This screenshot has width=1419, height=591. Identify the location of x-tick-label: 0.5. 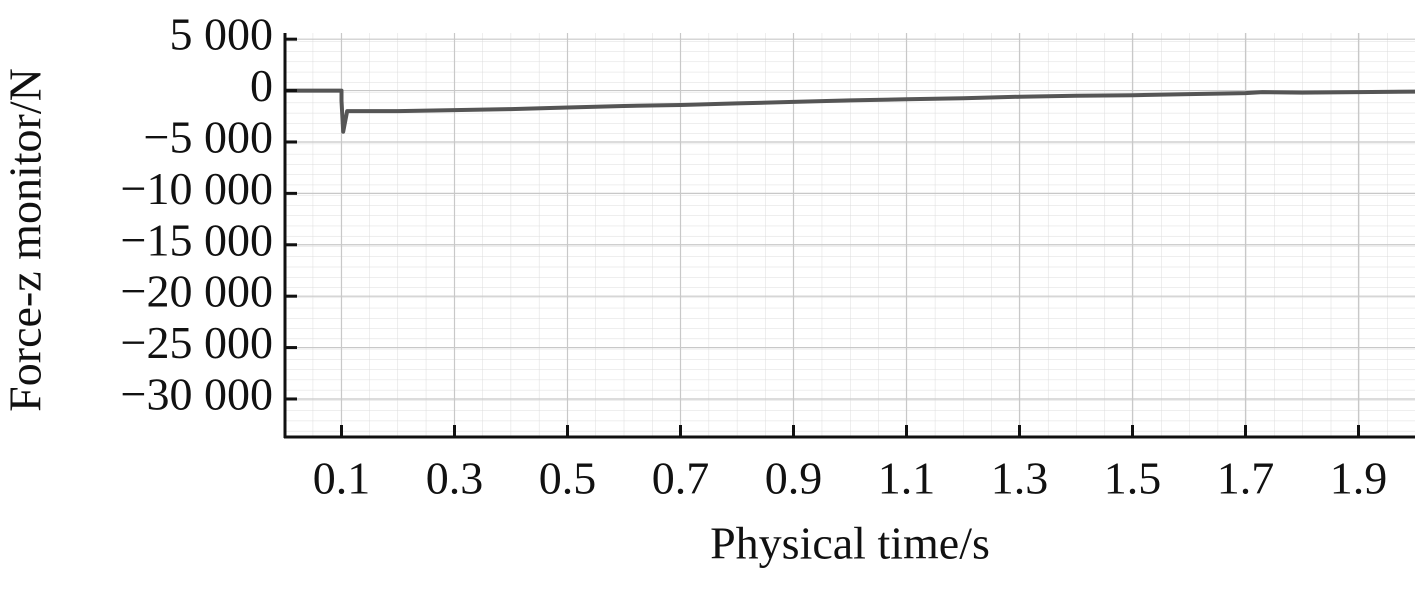
(568, 478).